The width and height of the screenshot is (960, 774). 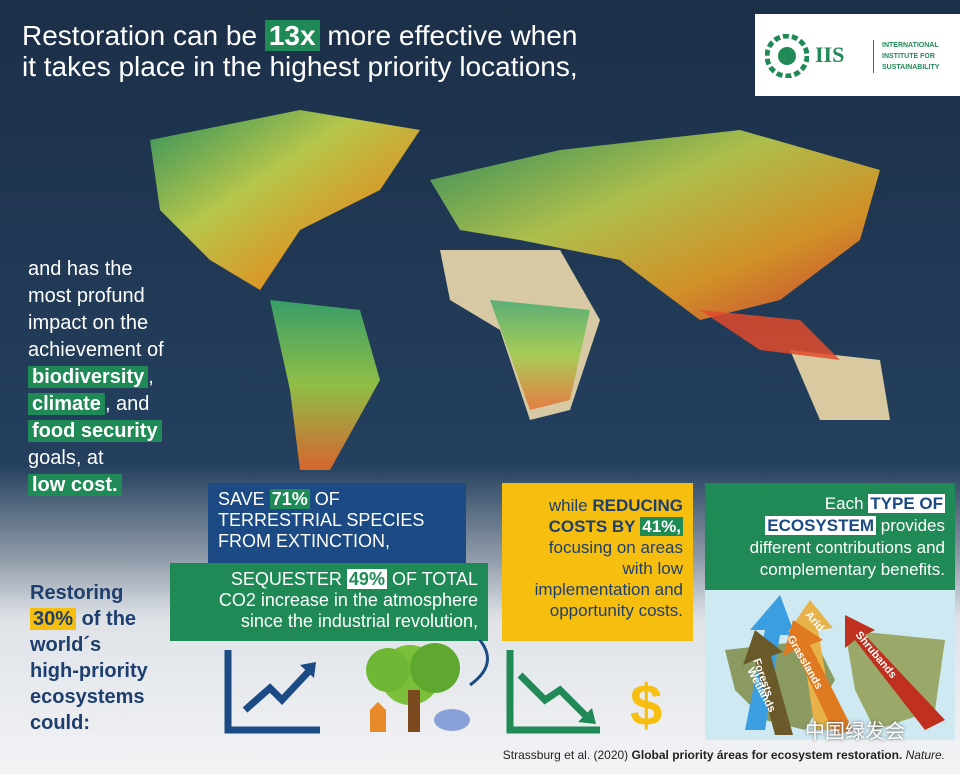 What do you see at coordinates (77, 593) in the screenshot?
I see `text-line: Restoring` at bounding box center [77, 593].